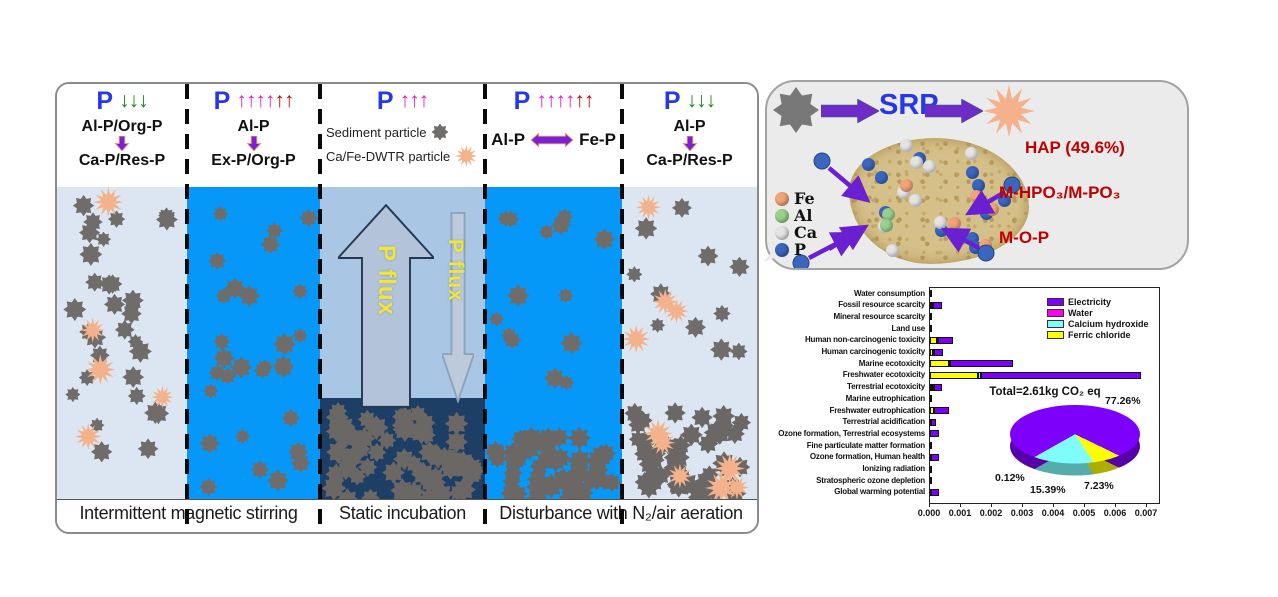 This screenshot has width=1278, height=597. I want to click on p-flux-down-arrow, so click(458, 307).